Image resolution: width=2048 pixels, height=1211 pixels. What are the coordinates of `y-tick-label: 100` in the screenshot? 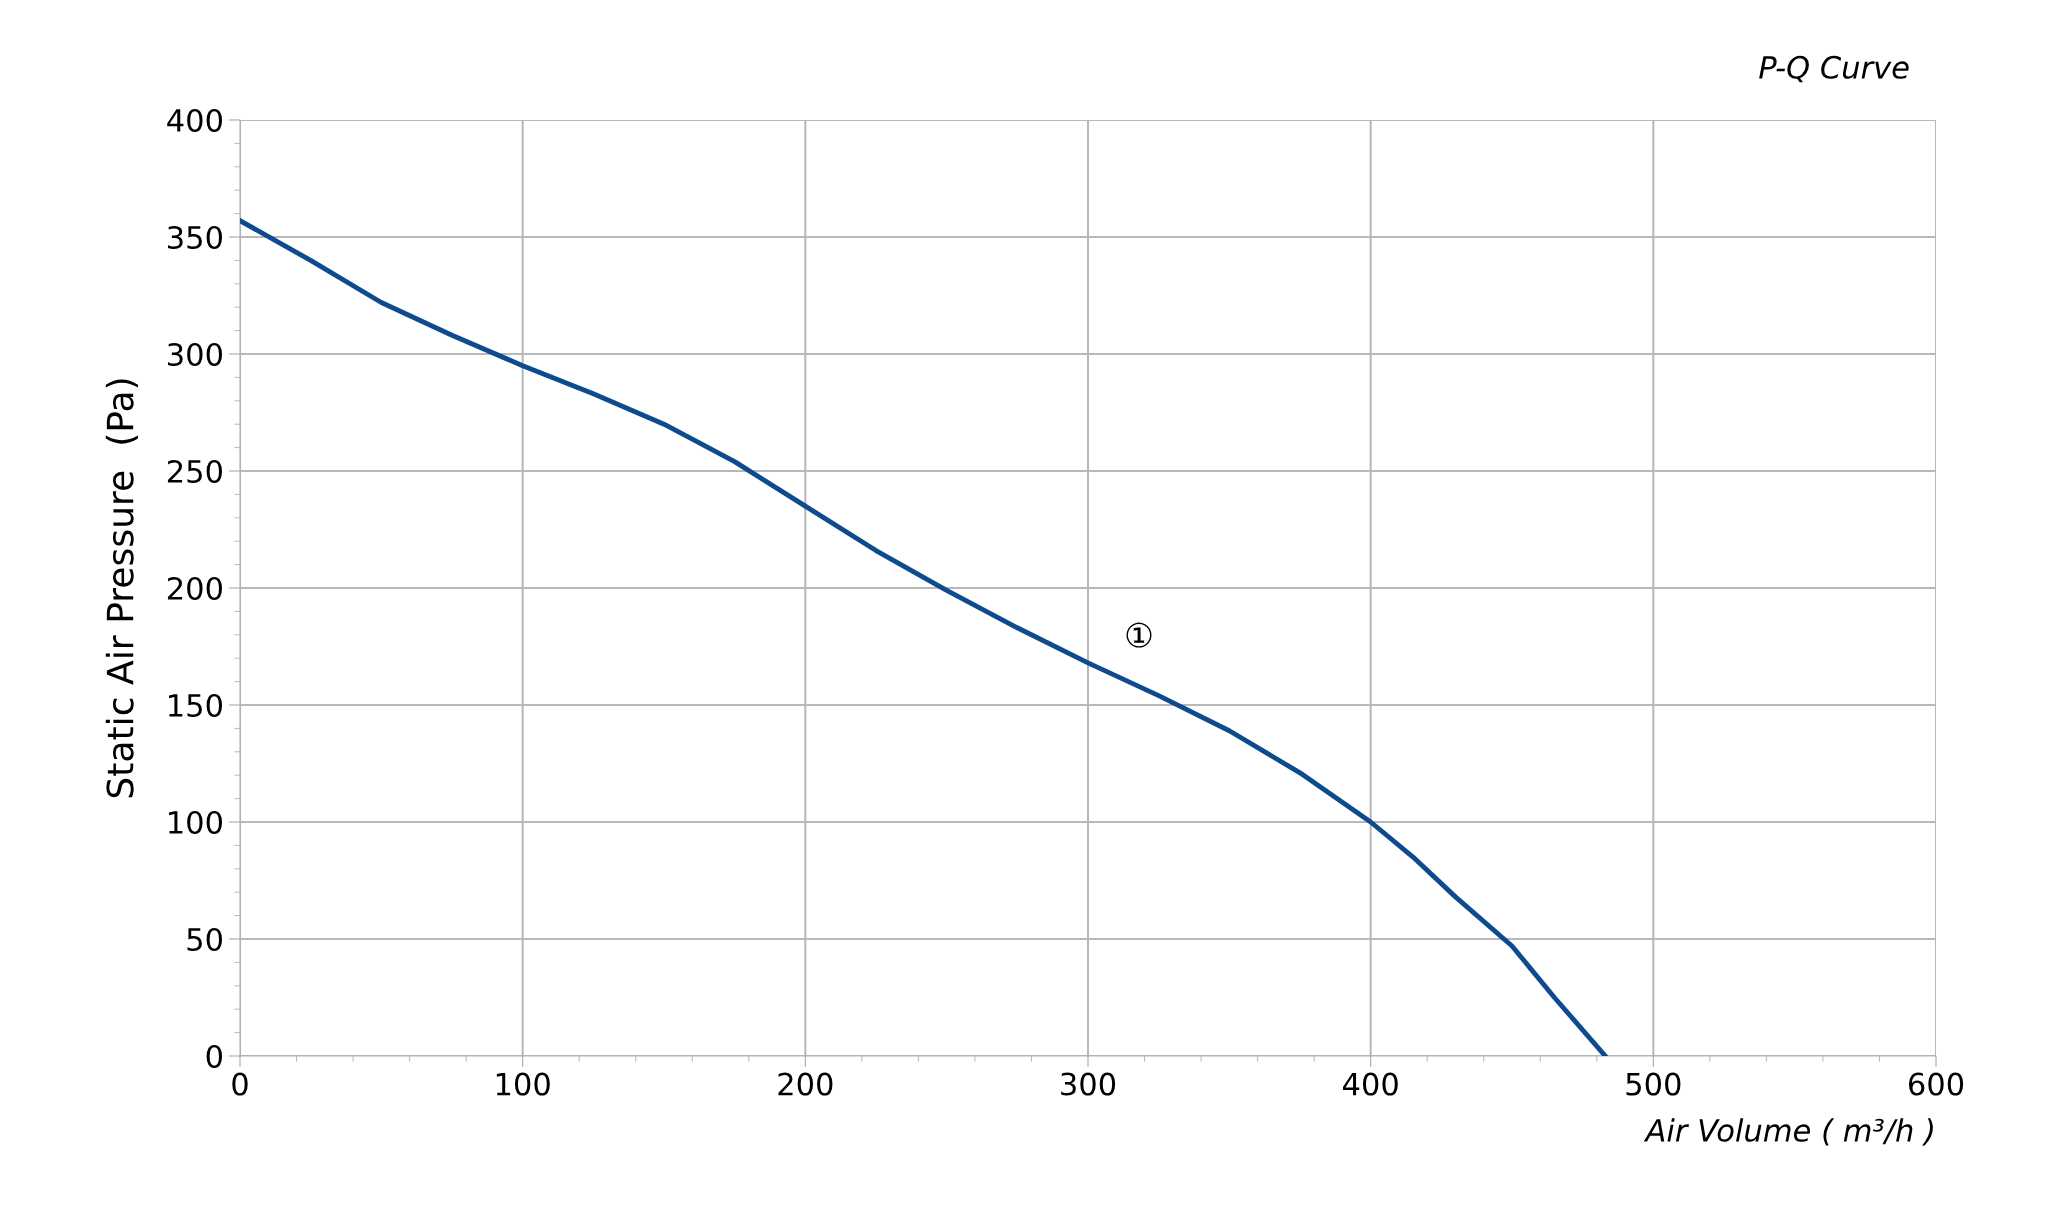 It's located at (195, 822).